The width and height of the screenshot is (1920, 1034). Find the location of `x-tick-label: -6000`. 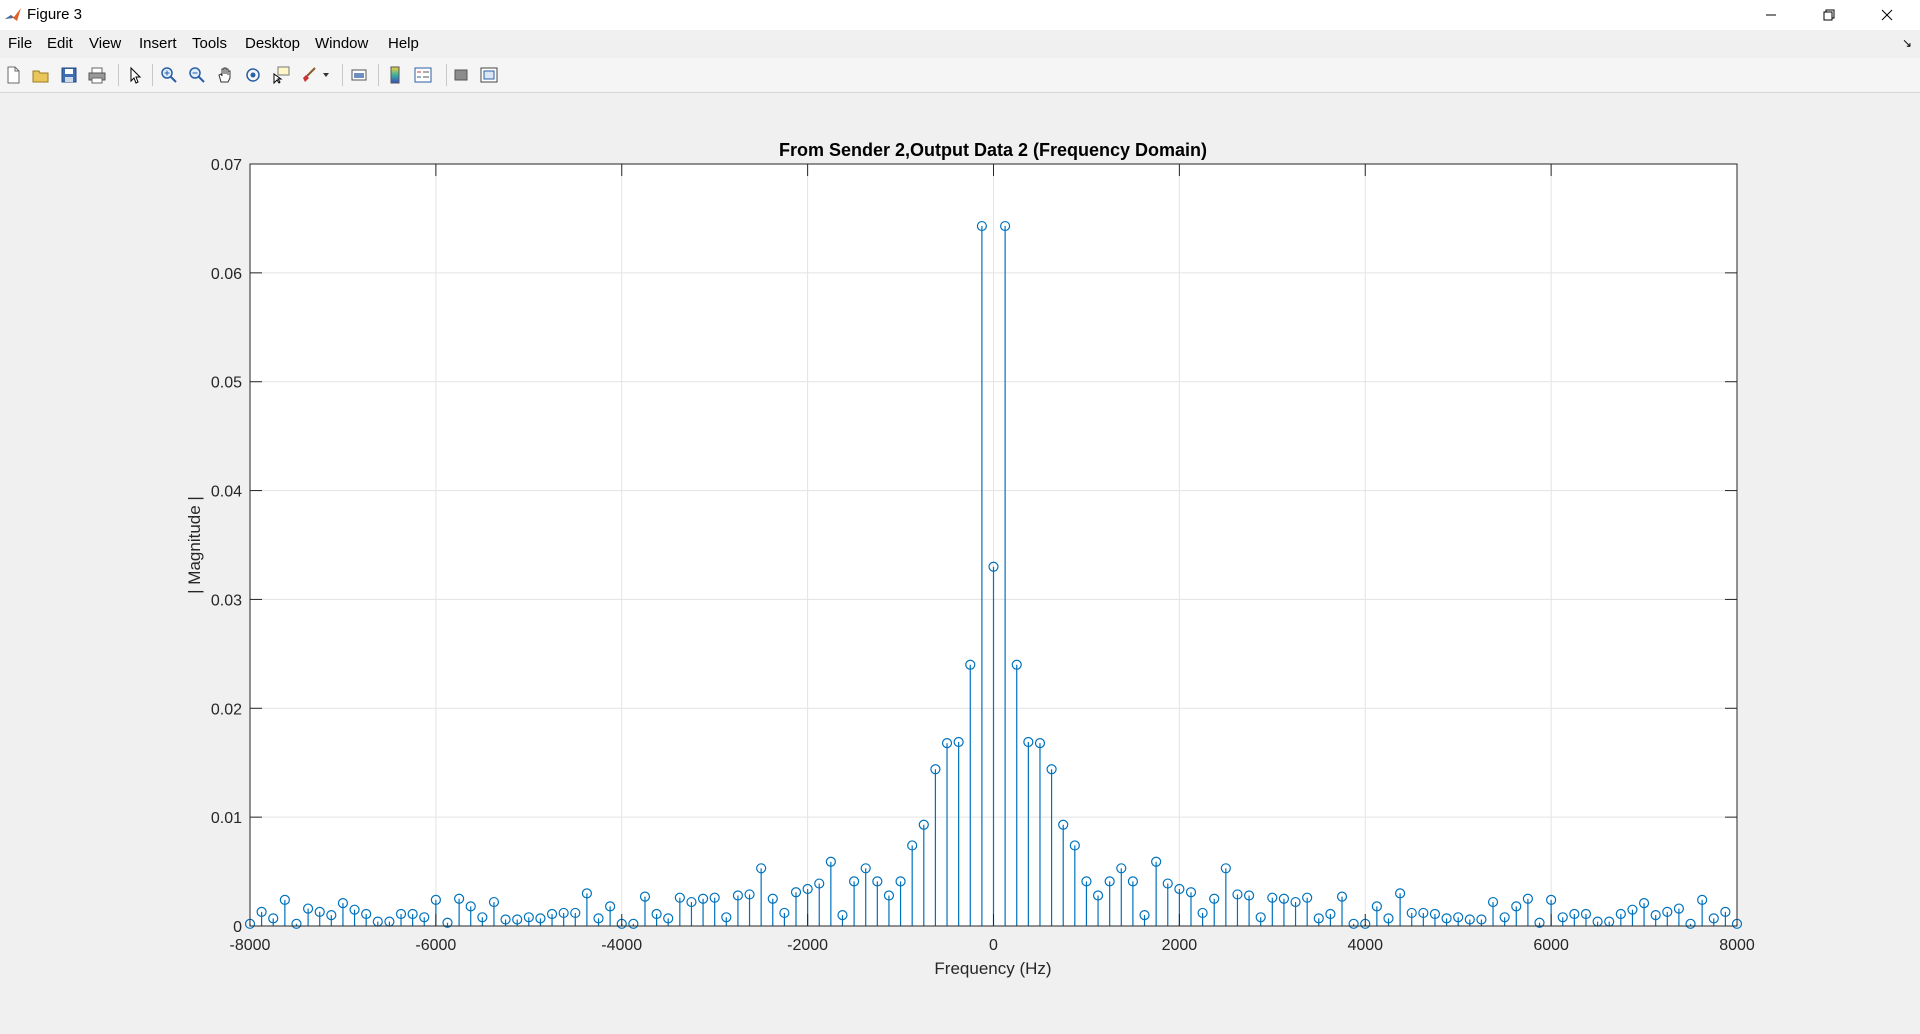

x-tick-label: -6000 is located at coordinates (435, 945).